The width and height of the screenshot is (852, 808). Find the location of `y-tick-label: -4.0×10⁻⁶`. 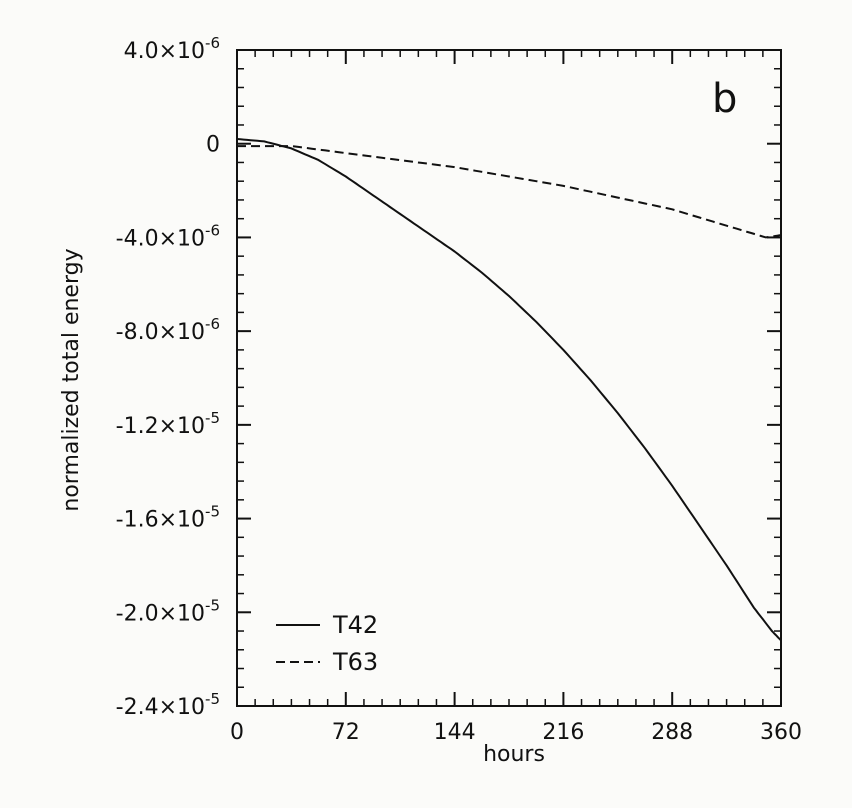

y-tick-label: -4.0×10⁻⁶ is located at coordinates (168, 236).